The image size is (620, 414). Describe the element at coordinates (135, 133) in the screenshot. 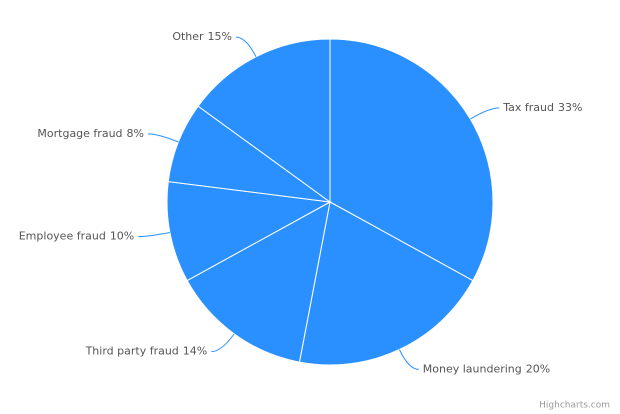

I see `label-value: 8%` at that location.